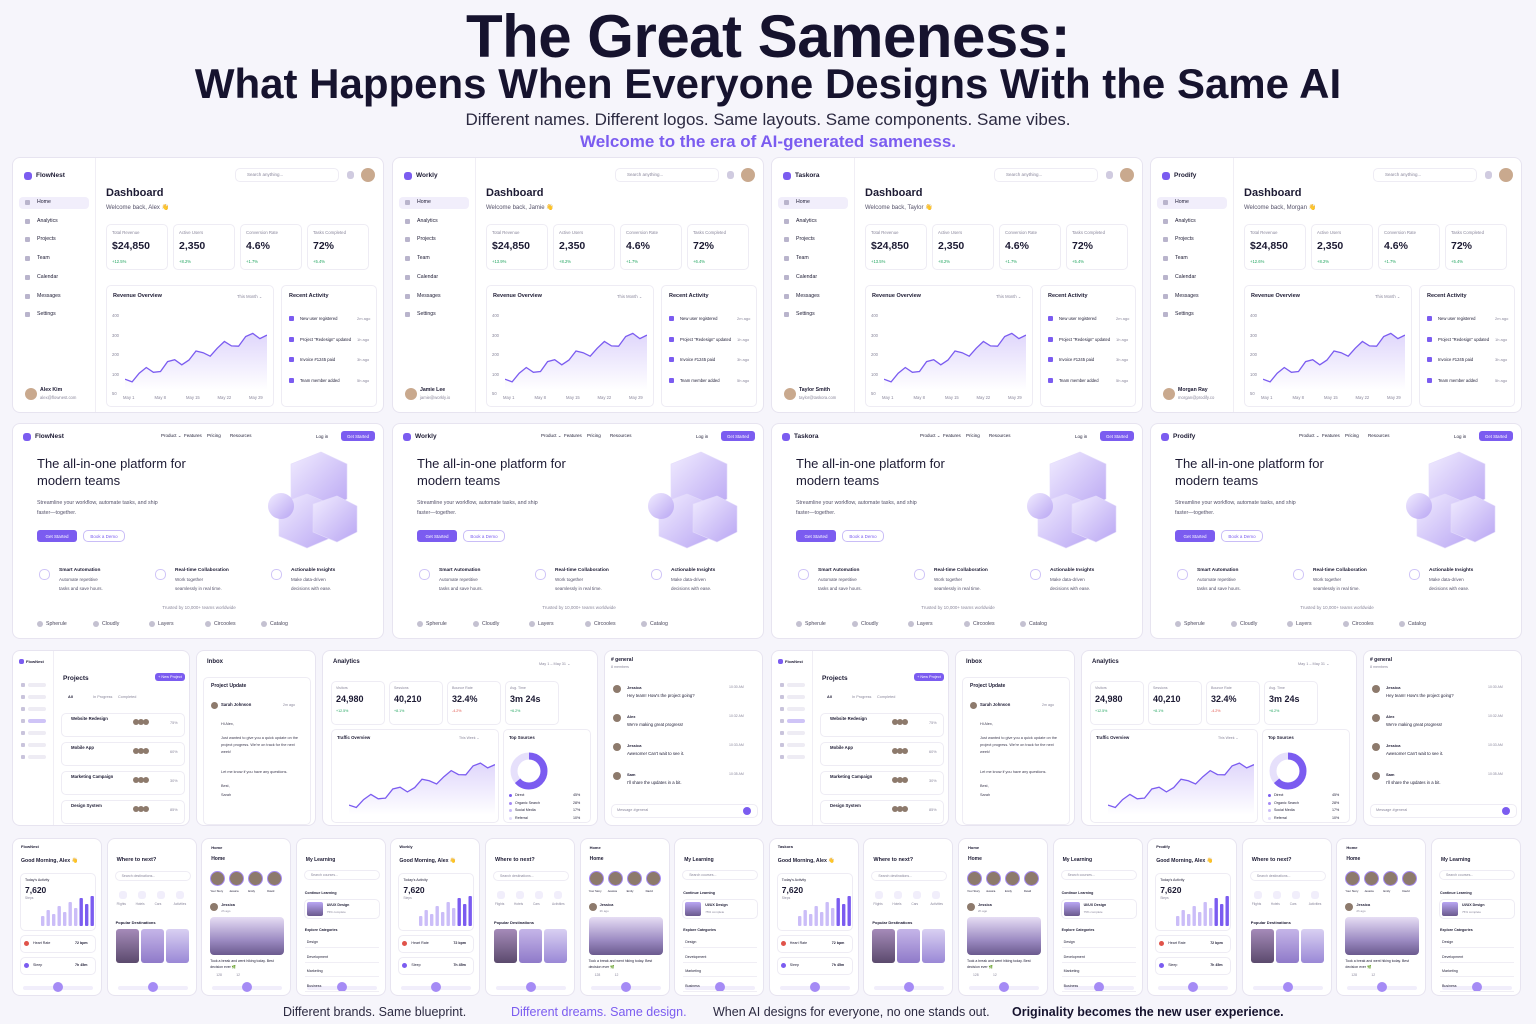 The image size is (1536, 1024). I want to click on avatar-top, so click(368, 175).